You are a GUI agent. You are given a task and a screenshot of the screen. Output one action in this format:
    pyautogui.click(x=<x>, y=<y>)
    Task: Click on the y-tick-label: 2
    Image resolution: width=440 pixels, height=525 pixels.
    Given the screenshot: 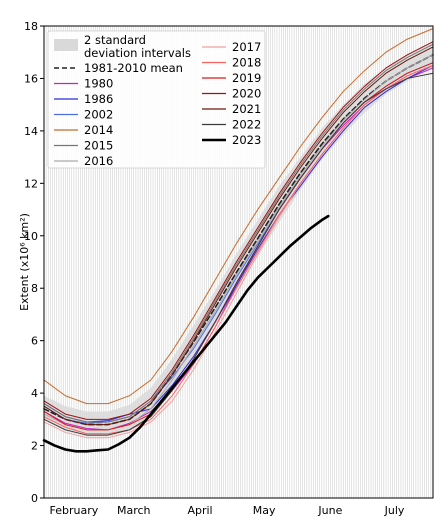 What is the action you would take?
    pyautogui.click(x=34, y=446)
    